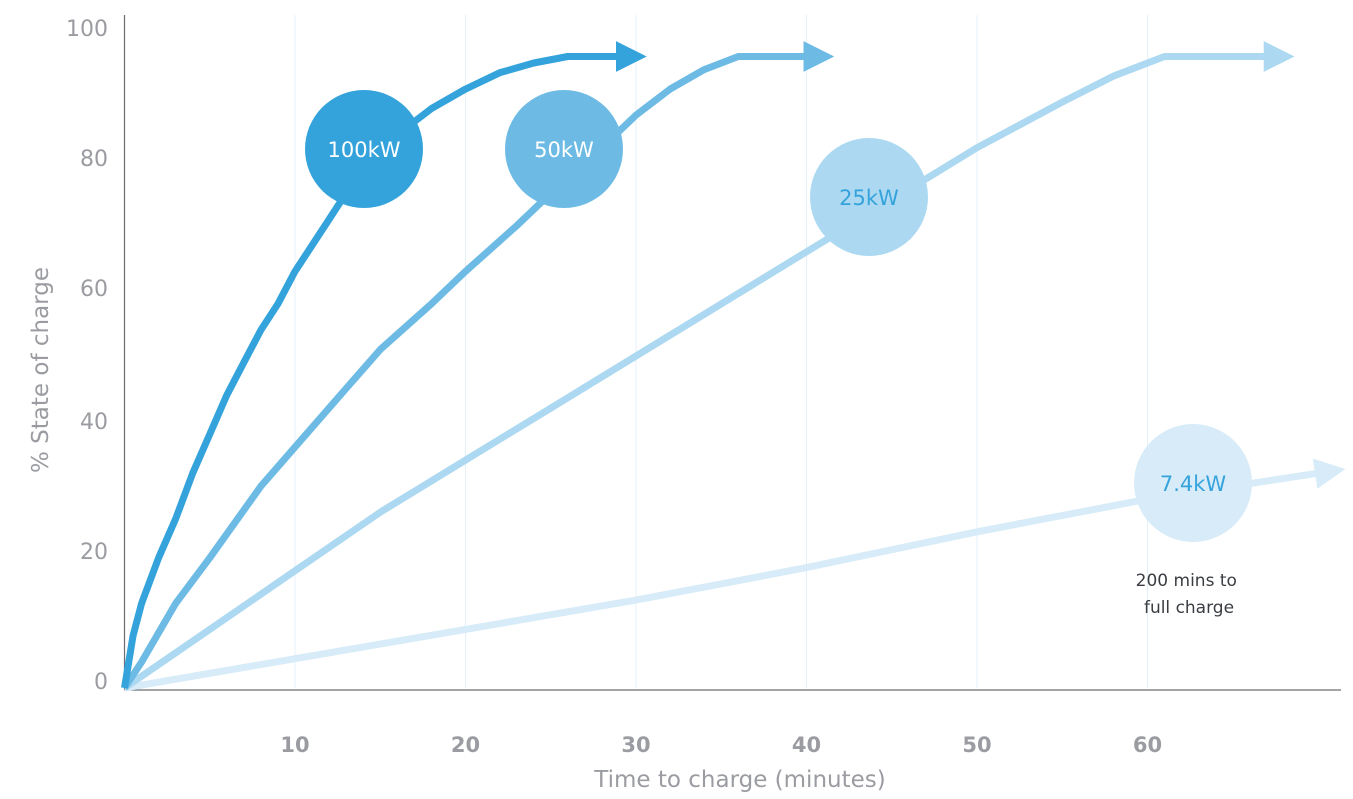 This screenshot has width=1353, height=799. I want to click on annotation-line-2: full charge, so click(1189, 608).